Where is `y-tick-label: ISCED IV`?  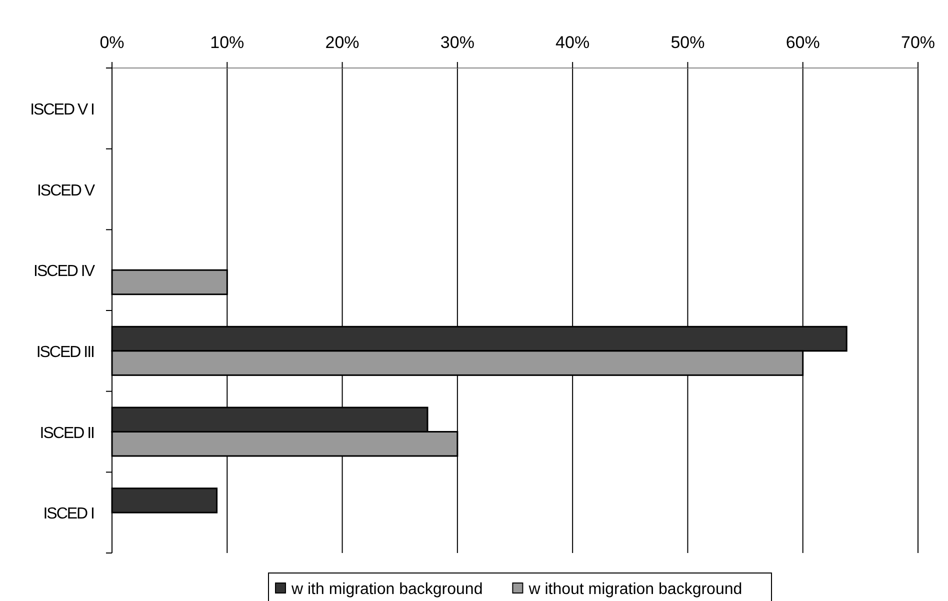
y-tick-label: ISCED IV is located at coordinates (65, 271).